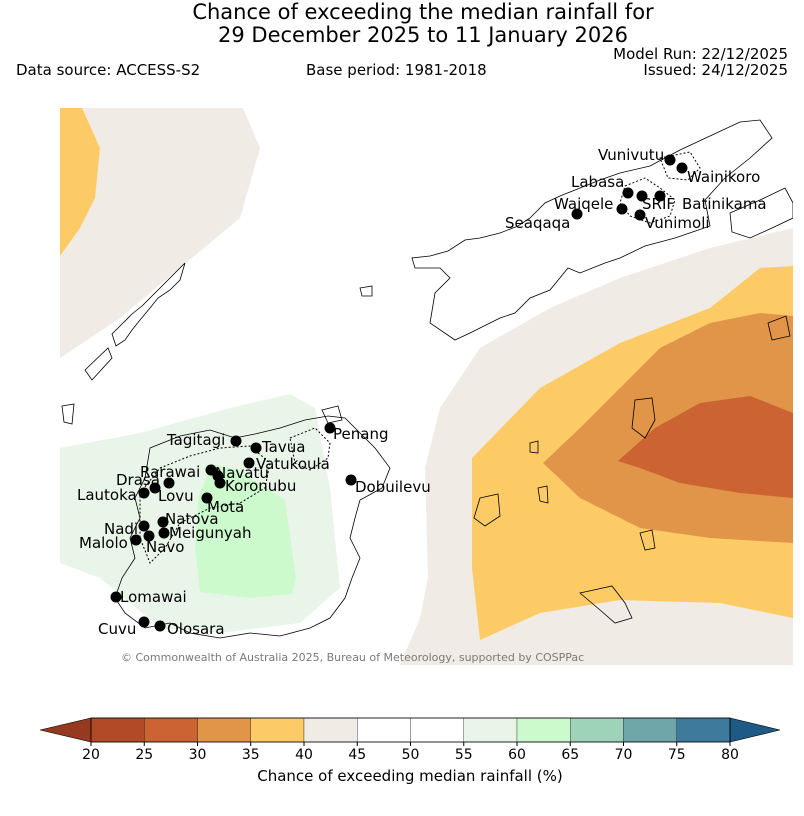 The image size is (804, 816). Describe the element at coordinates (360, 434) in the screenshot. I see `station-label-penang: Penang` at that location.